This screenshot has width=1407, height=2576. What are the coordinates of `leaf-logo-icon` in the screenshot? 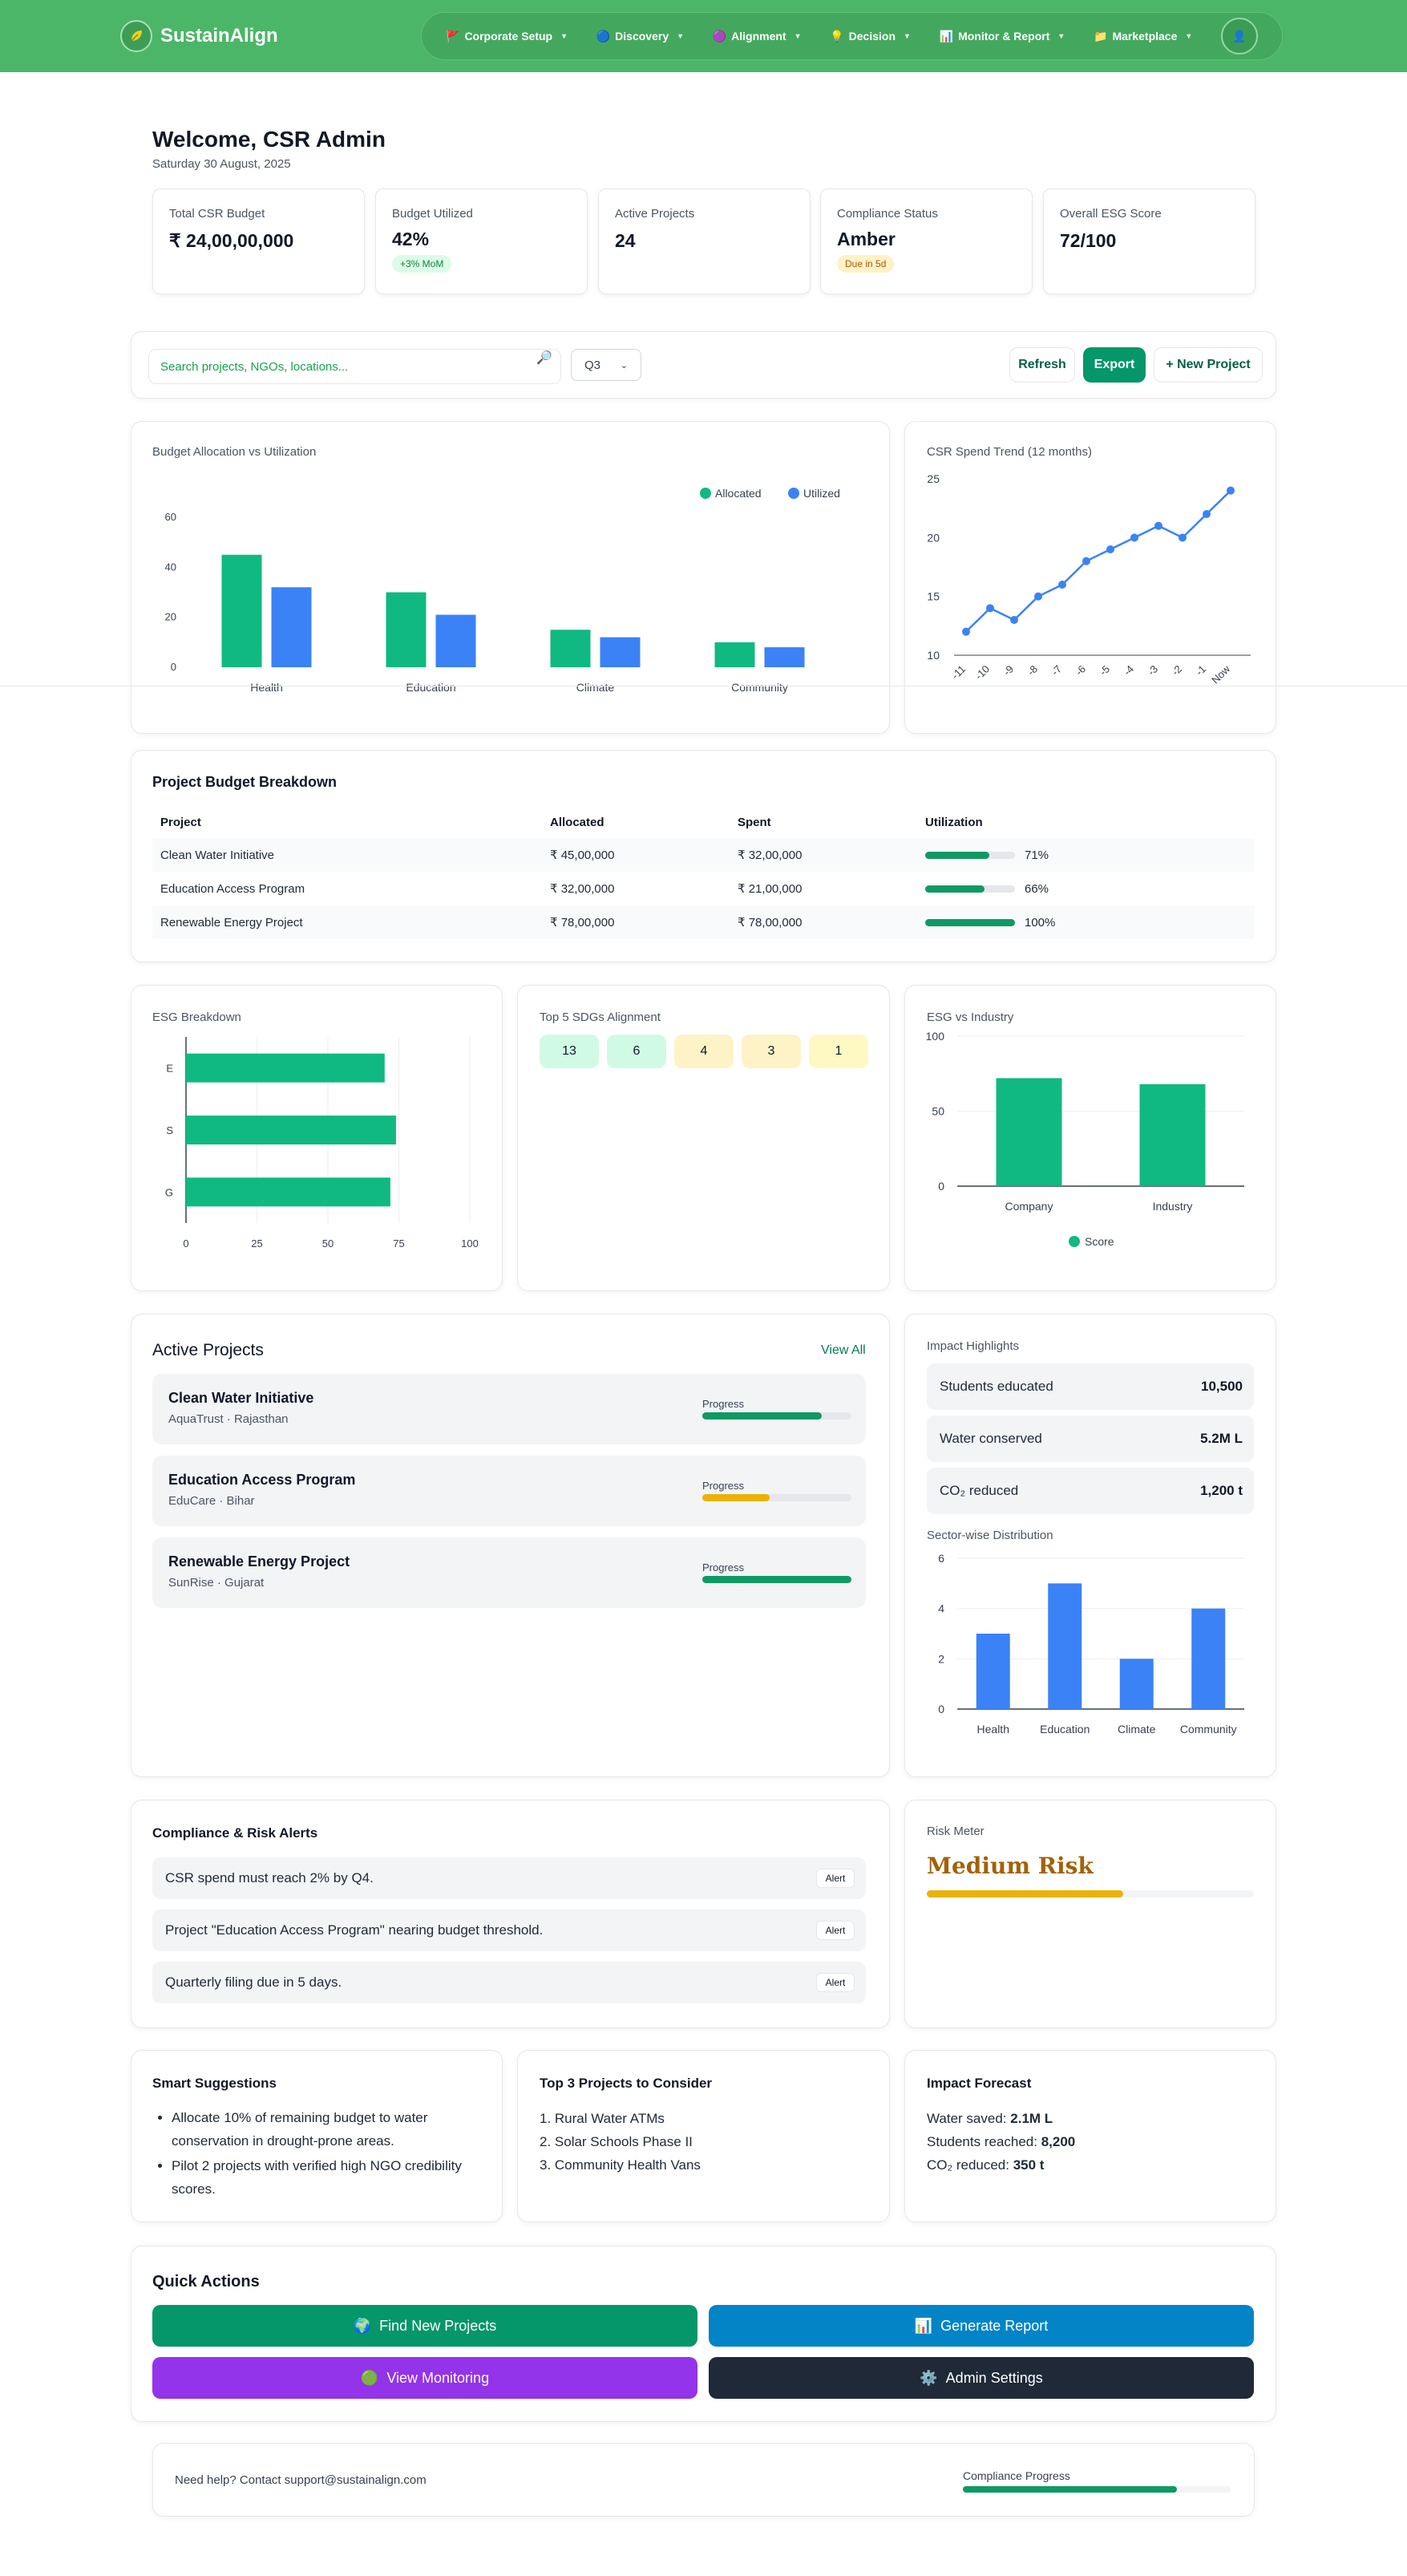 It's located at (136, 36).